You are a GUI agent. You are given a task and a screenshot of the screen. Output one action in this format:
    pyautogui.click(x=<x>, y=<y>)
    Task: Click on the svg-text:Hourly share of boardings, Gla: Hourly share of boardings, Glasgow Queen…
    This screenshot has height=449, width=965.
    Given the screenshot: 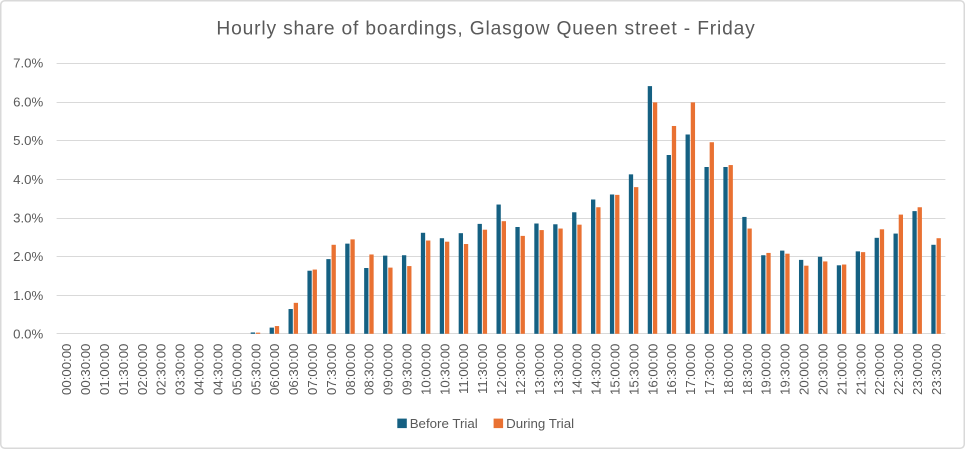 What is the action you would take?
    pyautogui.click(x=485, y=29)
    